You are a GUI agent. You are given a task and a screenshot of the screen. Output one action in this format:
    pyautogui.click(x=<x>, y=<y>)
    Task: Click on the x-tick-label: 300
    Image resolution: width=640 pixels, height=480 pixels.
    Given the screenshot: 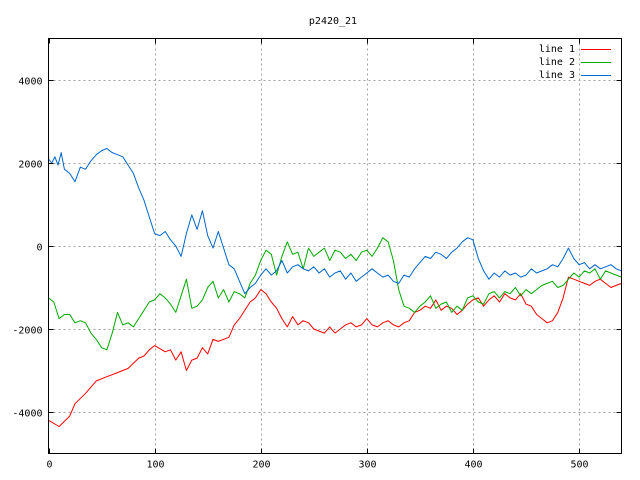 What is the action you would take?
    pyautogui.click(x=367, y=465)
    